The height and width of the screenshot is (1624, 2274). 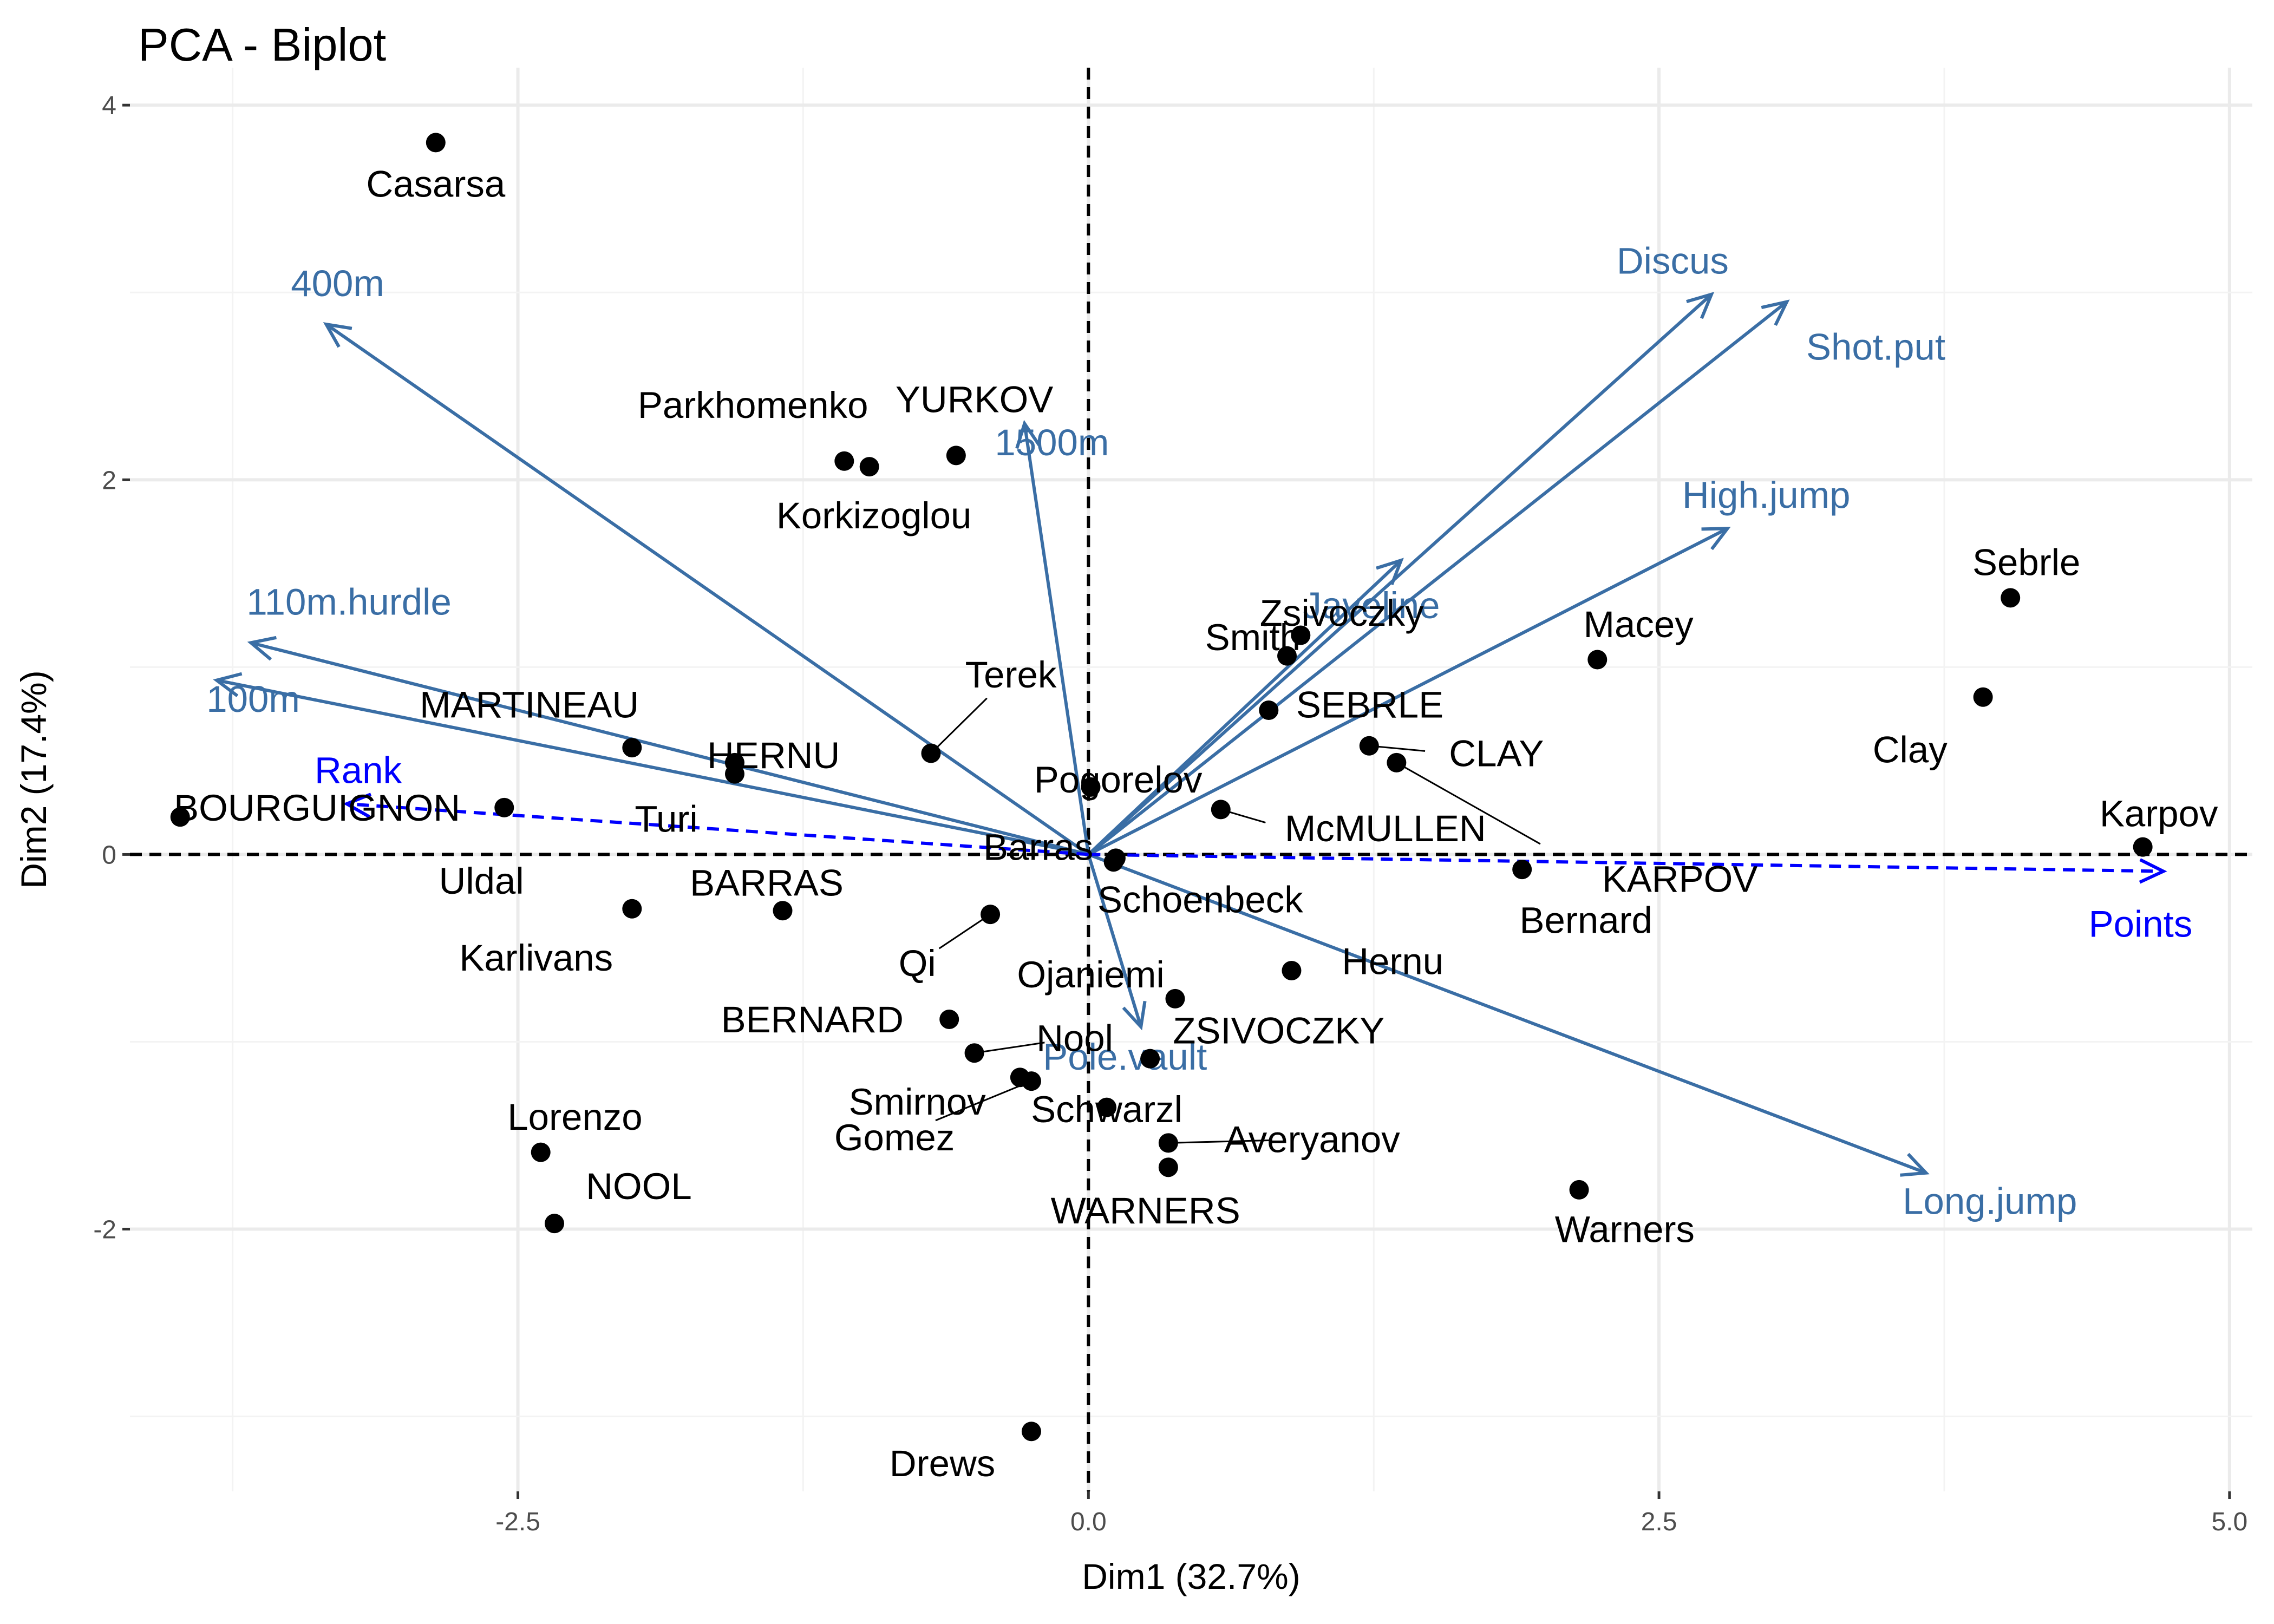 I want to click on variable-label: 400m, so click(x=338, y=283).